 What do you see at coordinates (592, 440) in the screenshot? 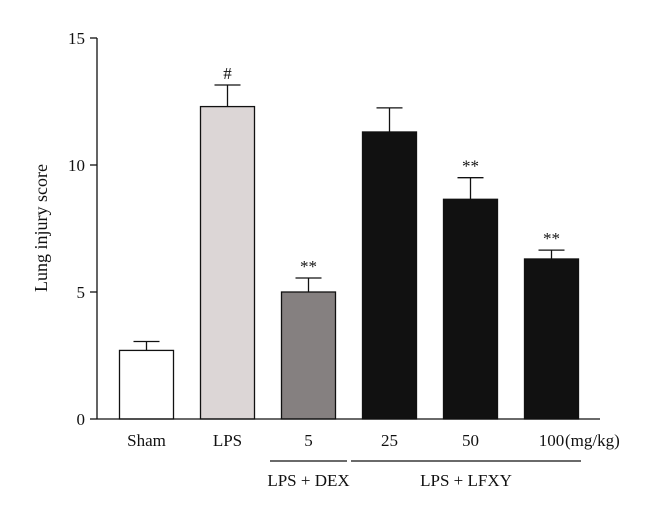
I see `unit-label: (mg/kg)` at bounding box center [592, 440].